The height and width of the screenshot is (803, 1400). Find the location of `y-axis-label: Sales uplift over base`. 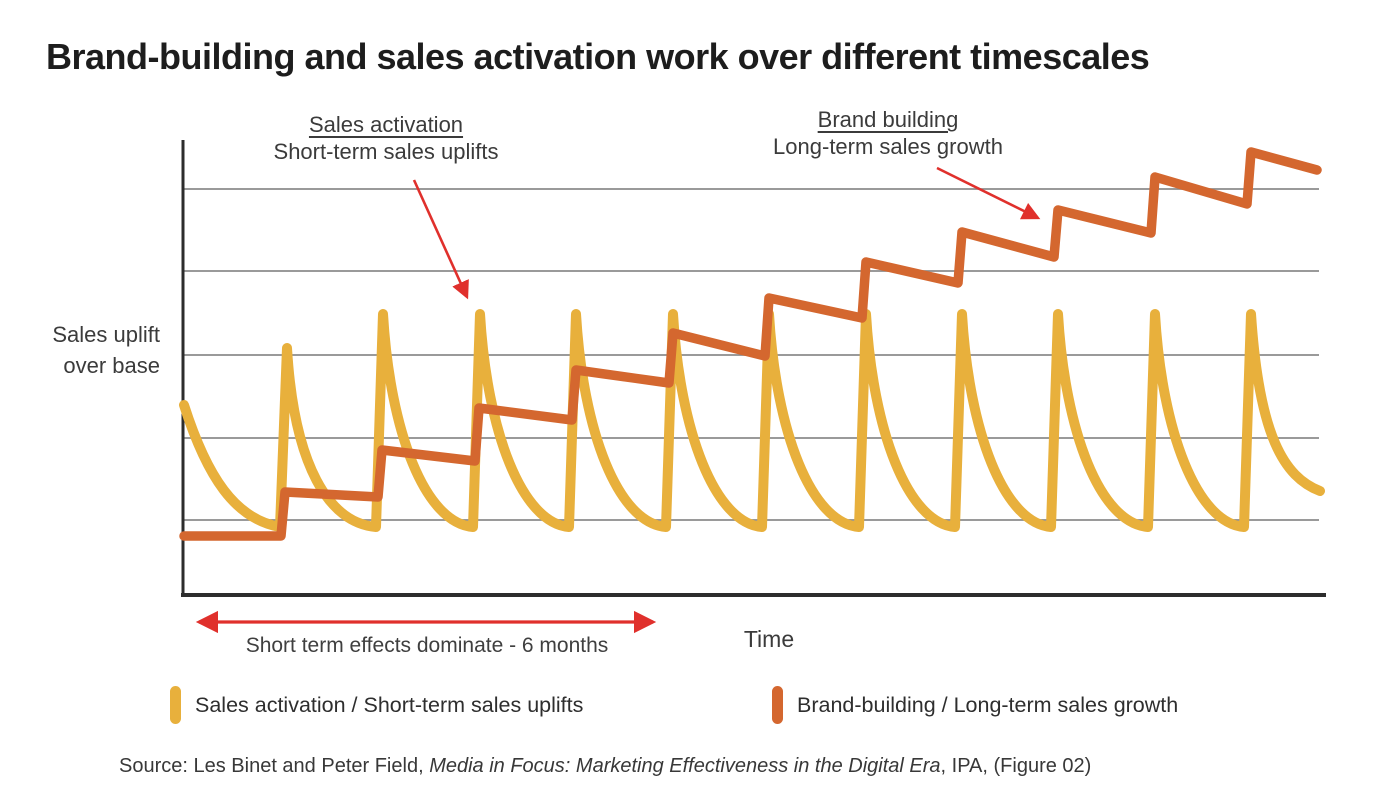

y-axis-label: Sales uplift over base is located at coordinates (89, 350).